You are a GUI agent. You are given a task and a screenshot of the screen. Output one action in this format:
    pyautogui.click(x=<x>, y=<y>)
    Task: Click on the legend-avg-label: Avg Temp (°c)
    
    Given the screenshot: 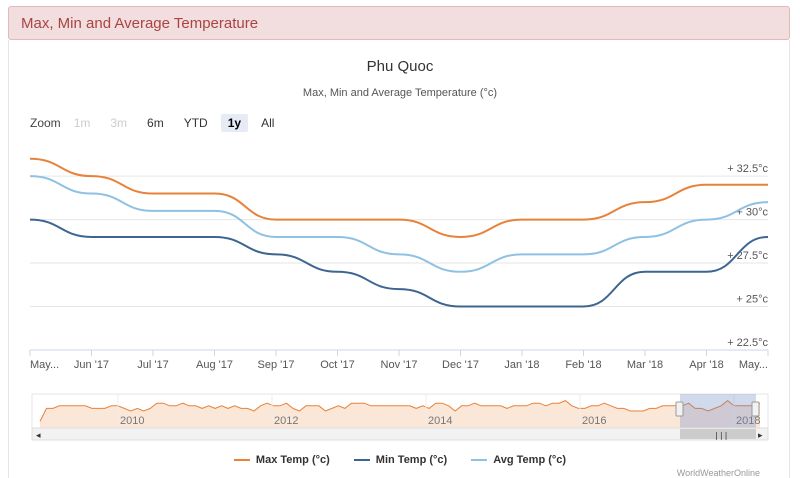 What is the action you would take?
    pyautogui.click(x=530, y=460)
    